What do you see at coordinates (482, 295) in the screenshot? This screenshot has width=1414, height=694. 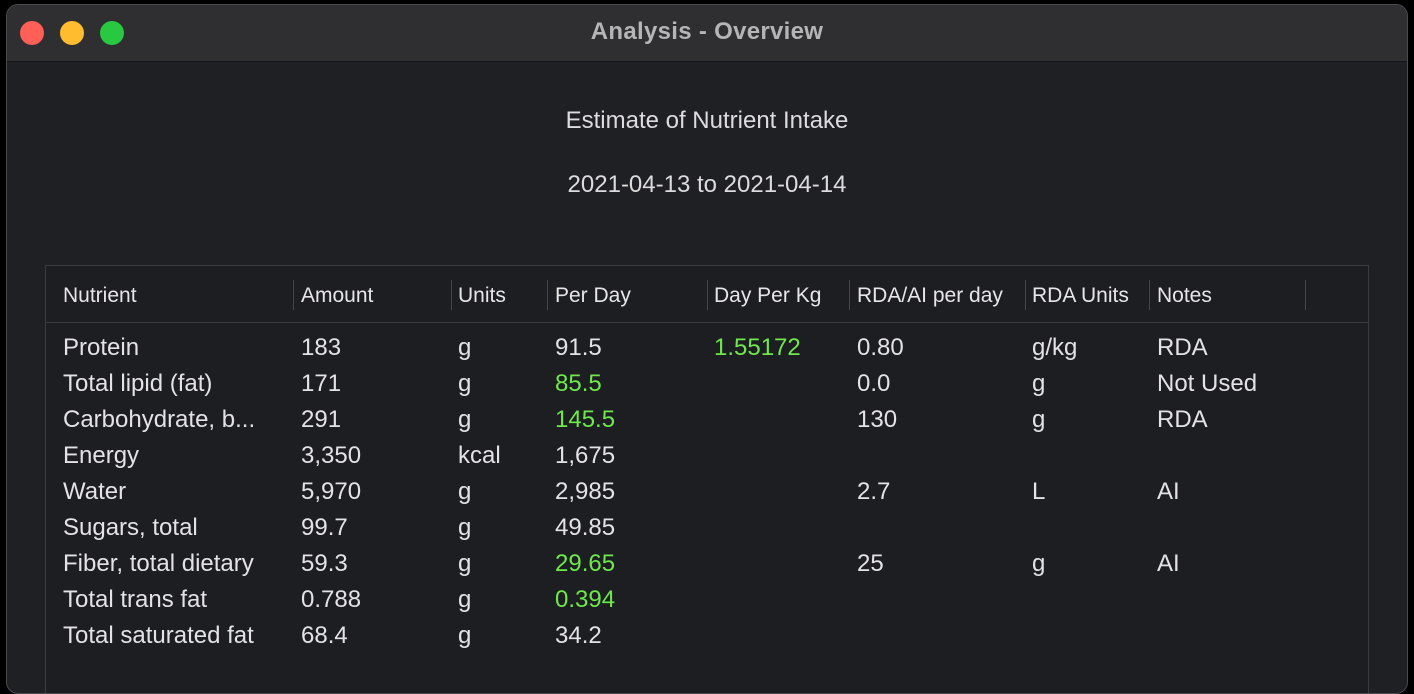 I see `column-header-units: Units` at bounding box center [482, 295].